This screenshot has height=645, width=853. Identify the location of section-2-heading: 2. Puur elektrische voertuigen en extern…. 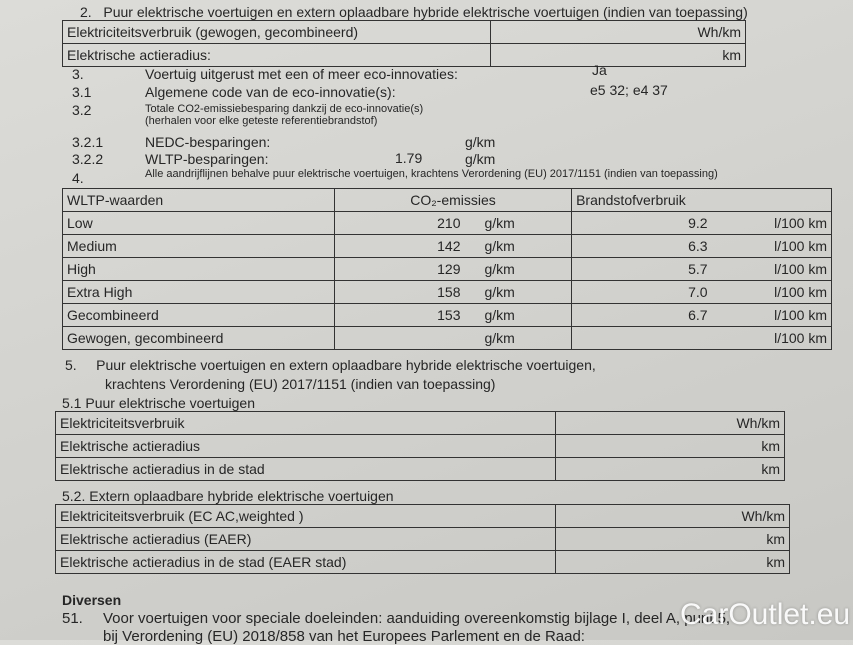
(414, 12).